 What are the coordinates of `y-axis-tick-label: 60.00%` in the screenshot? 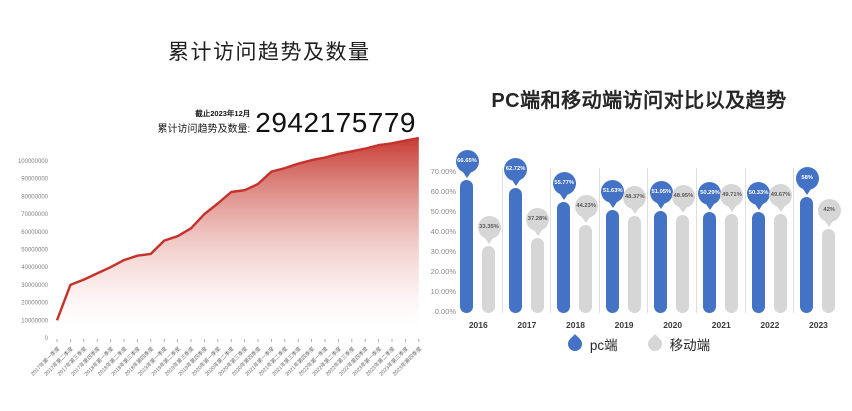 It's located at (443, 191).